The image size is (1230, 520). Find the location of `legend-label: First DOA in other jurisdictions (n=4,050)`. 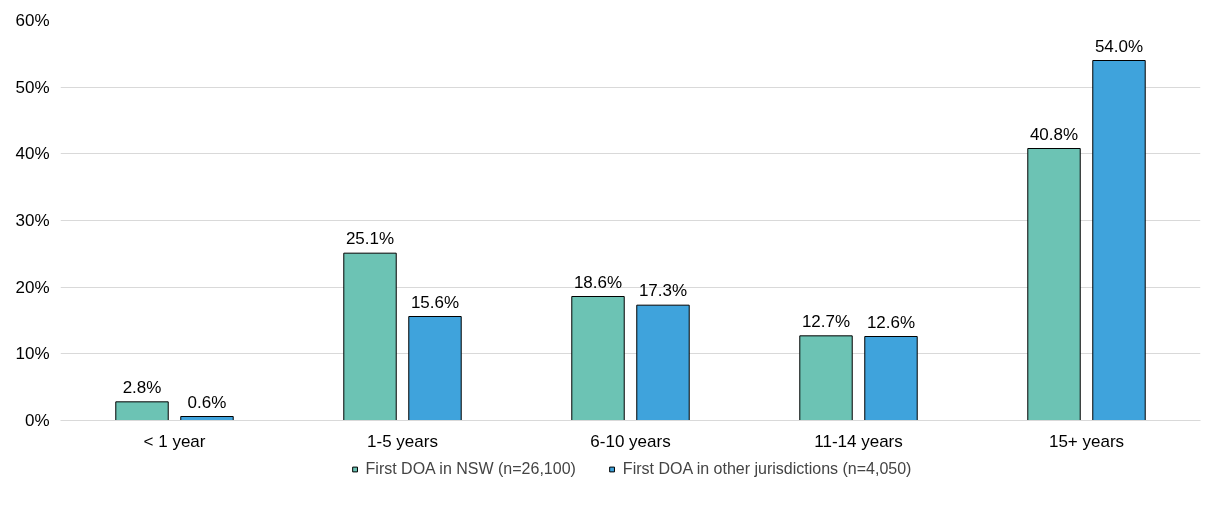

legend-label: First DOA in other jurisdictions (n=4,050) is located at coordinates (767, 469).